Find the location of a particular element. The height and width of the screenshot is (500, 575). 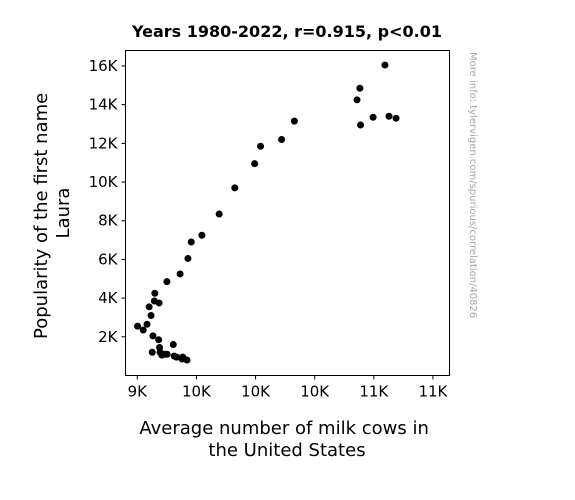

y-axis-label-line-2: Laura is located at coordinates (63, 213).